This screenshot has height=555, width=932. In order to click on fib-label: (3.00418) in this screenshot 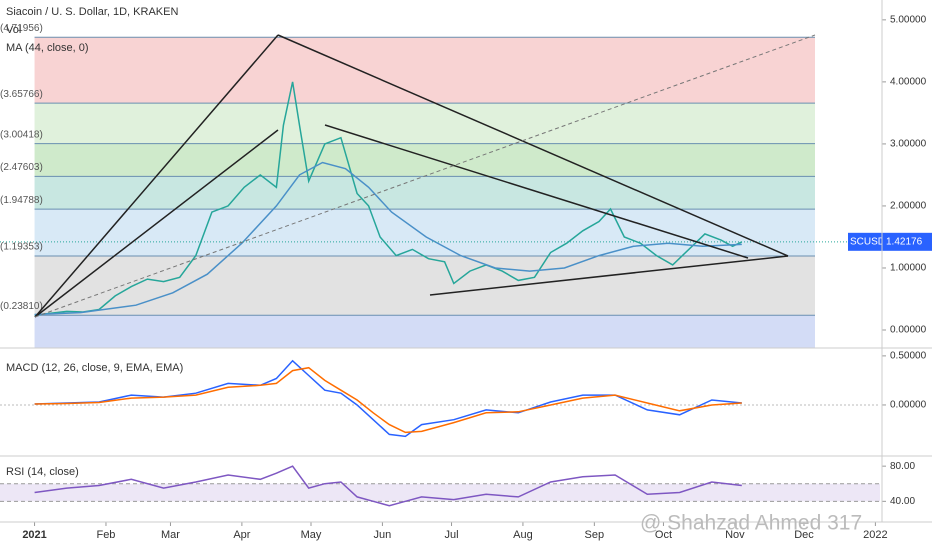, I will do `click(21, 134)`.